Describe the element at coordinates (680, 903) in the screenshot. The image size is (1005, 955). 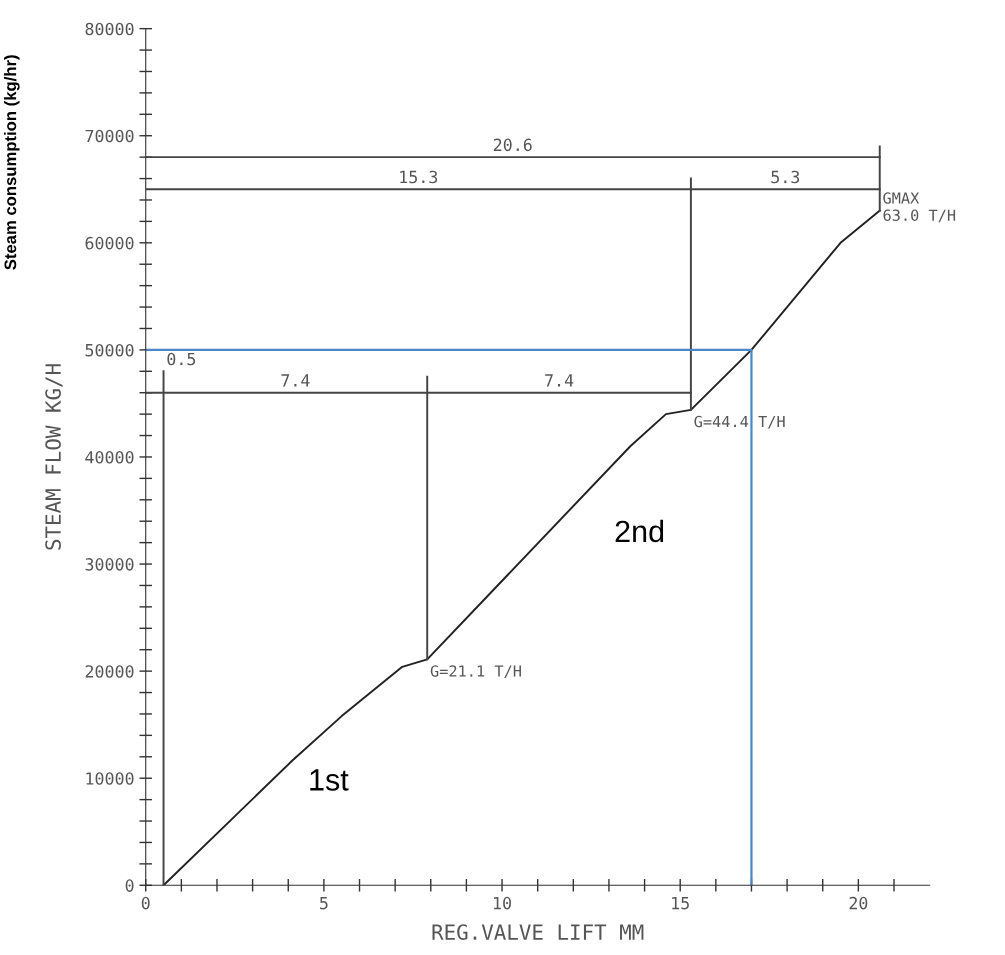
I see `x-tick-label: 15` at that location.